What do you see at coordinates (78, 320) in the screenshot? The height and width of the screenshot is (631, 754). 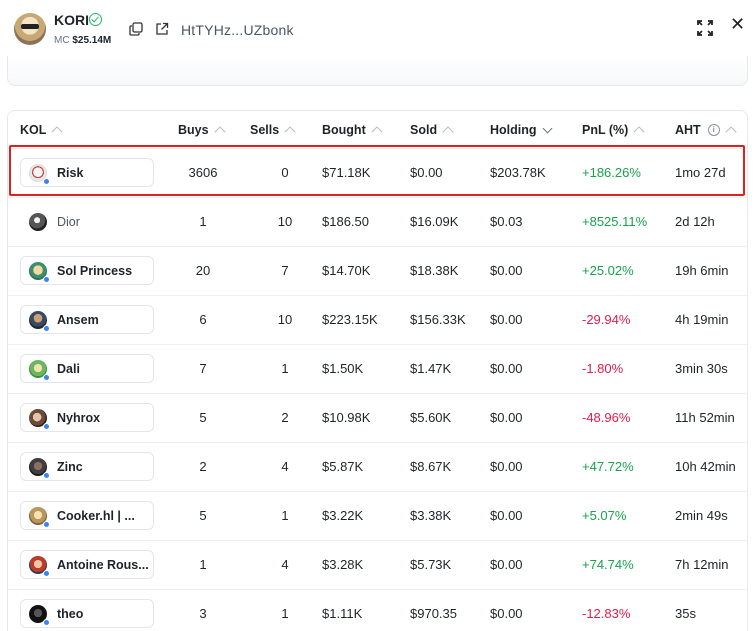 I see `kol-name: Ansem` at bounding box center [78, 320].